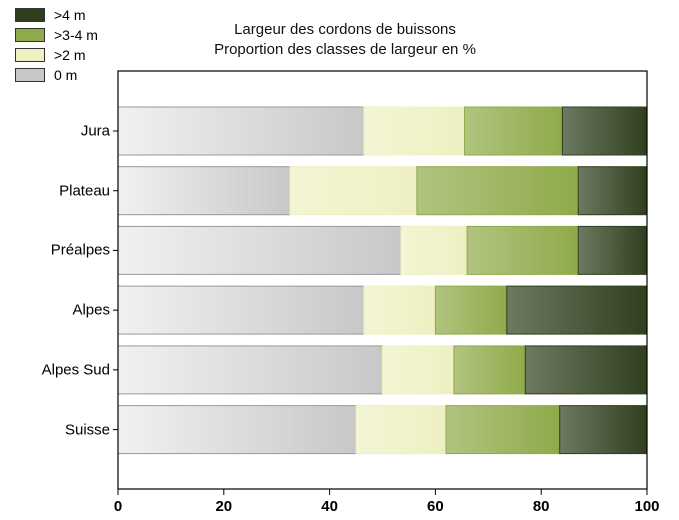 Image resolution: width=679 pixels, height=520 pixels. I want to click on legend-label: >3-4 m, so click(76, 35).